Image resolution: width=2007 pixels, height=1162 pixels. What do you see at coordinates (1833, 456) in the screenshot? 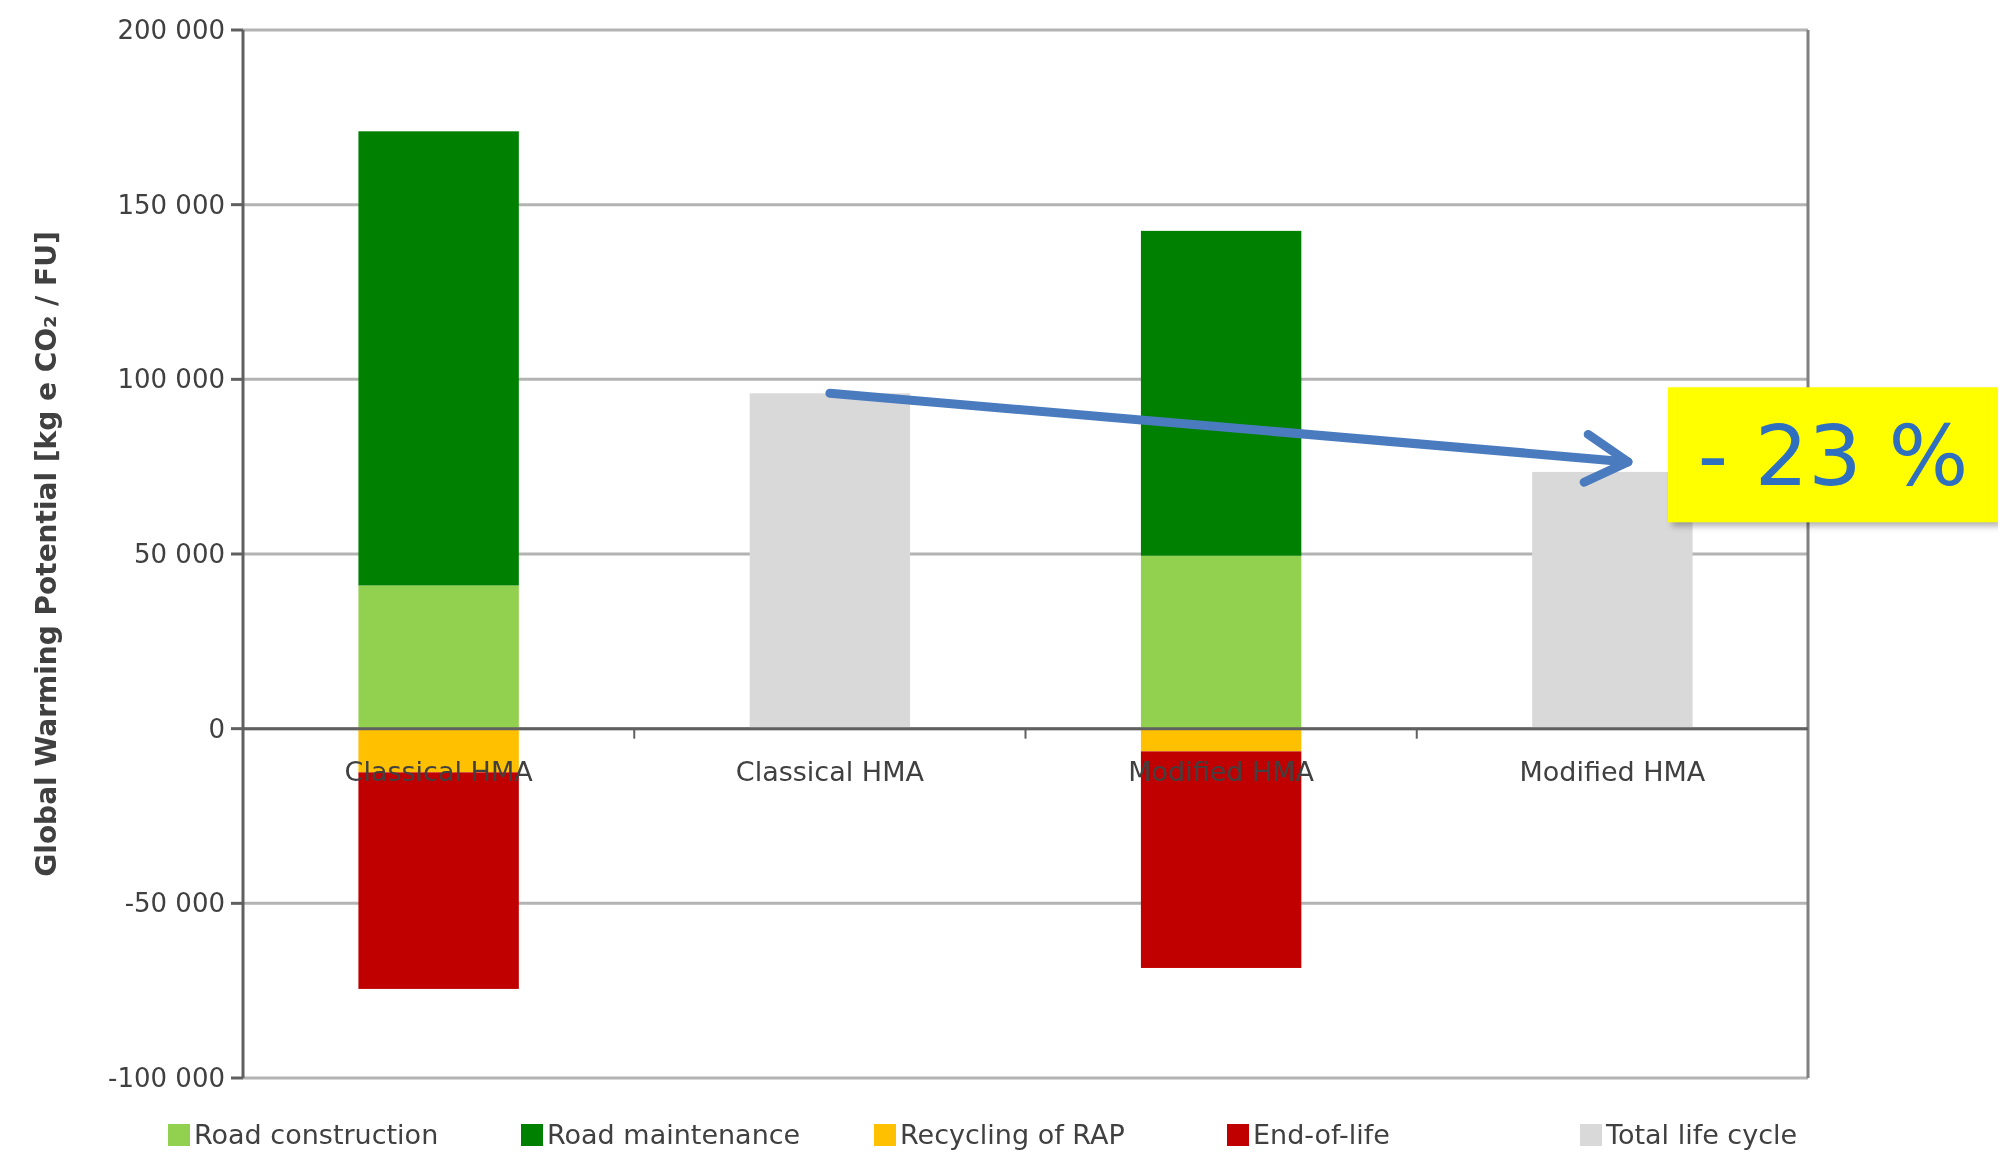
I see `annotation: - 23 %` at bounding box center [1833, 456].